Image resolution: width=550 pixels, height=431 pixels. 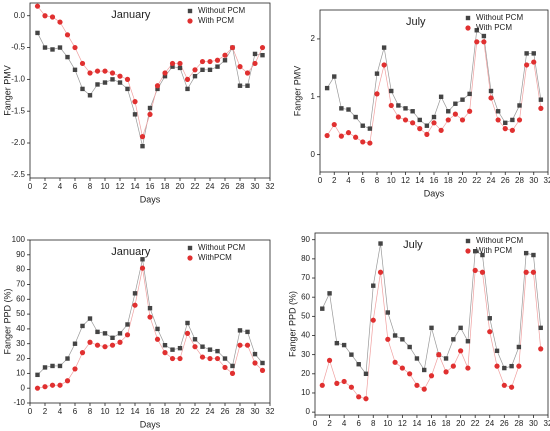 What do you see at coordinates (131, 15) in the screenshot?
I see `chart-title: January` at bounding box center [131, 15].